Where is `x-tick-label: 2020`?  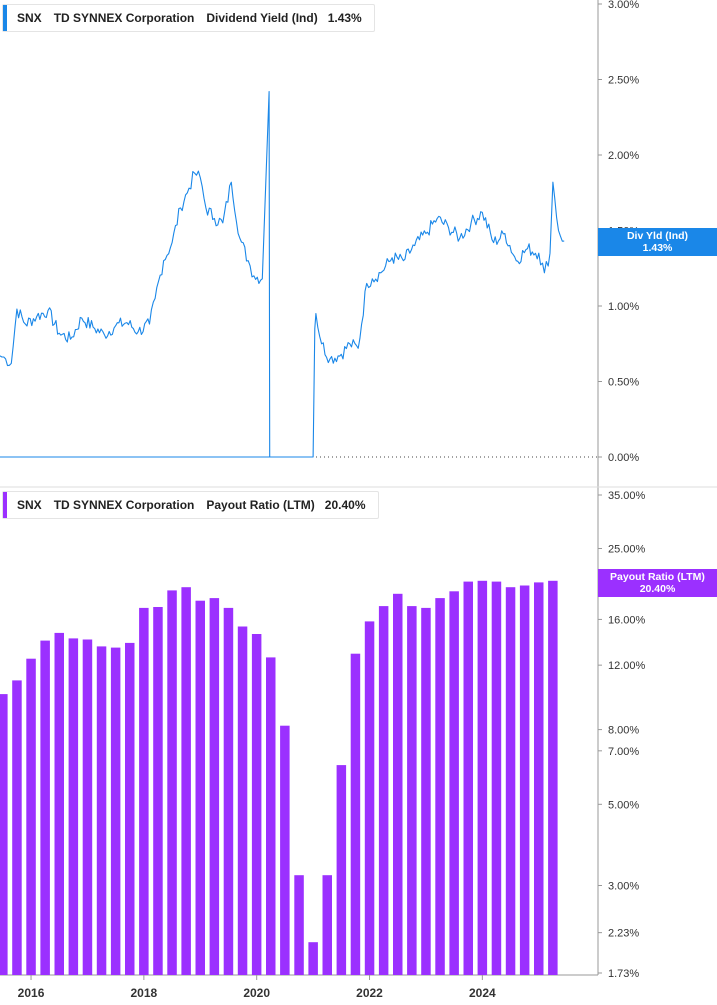
x-tick-label: 2020 is located at coordinates (256, 993).